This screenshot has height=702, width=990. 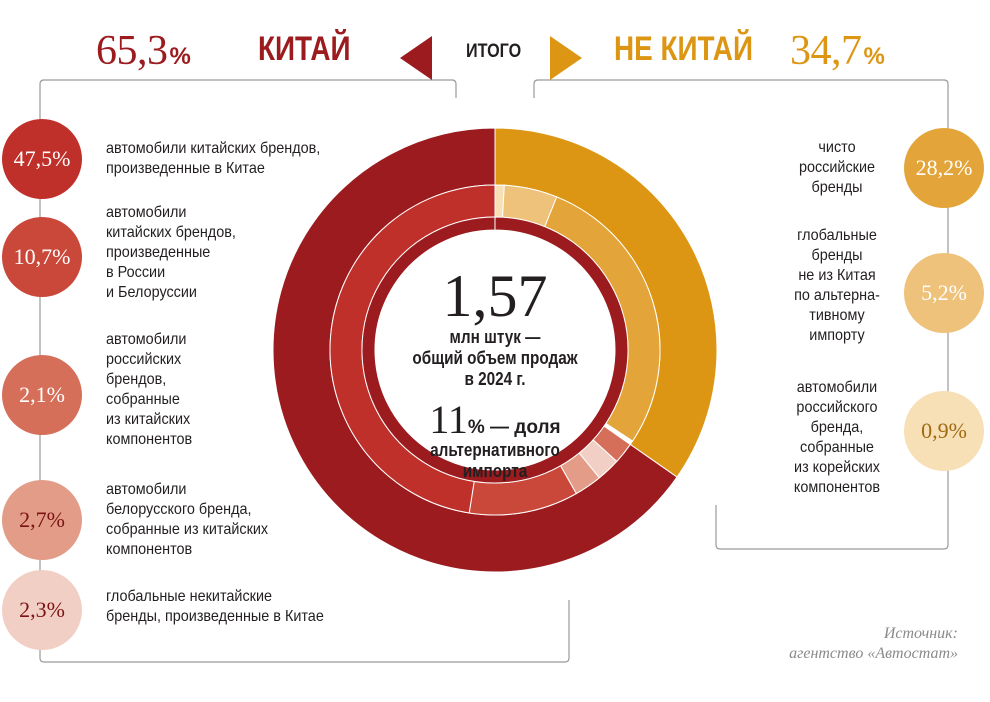 I want to click on arrow-right-shape, so click(x=566, y=58).